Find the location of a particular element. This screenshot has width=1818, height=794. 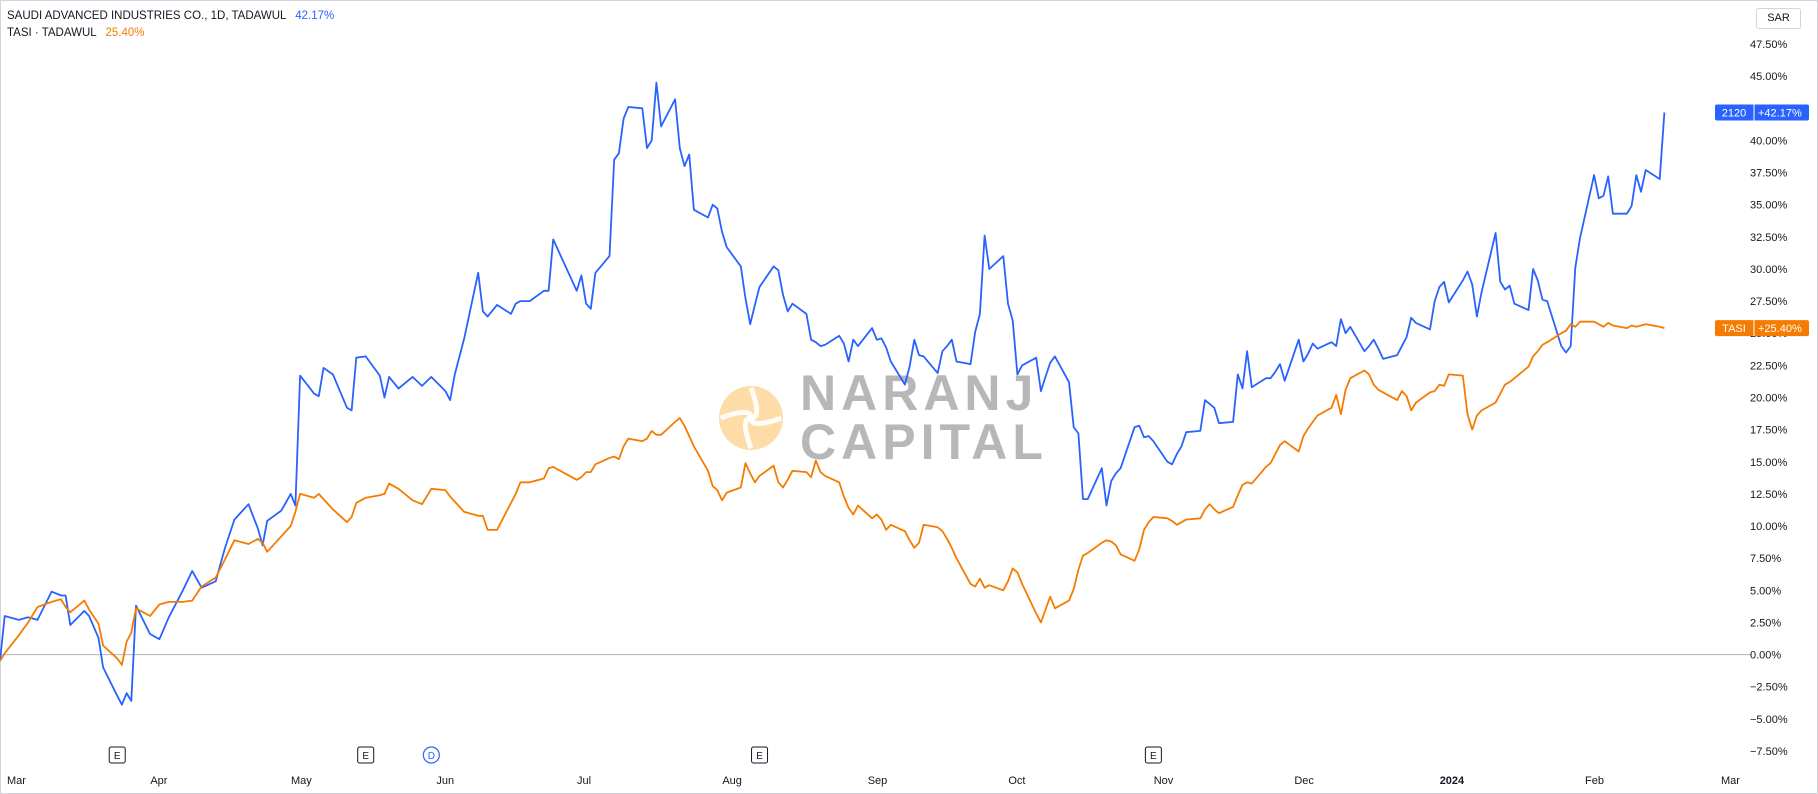

y-tick-label: 10.00% is located at coordinates (1769, 527).